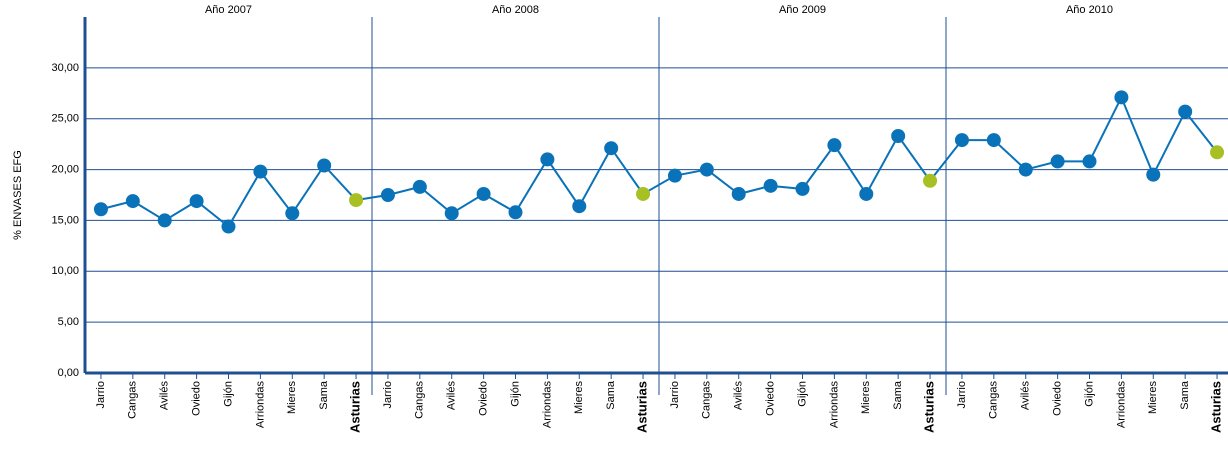 The height and width of the screenshot is (460, 1228). I want to click on y-tick-label: 15,00, so click(65, 220).